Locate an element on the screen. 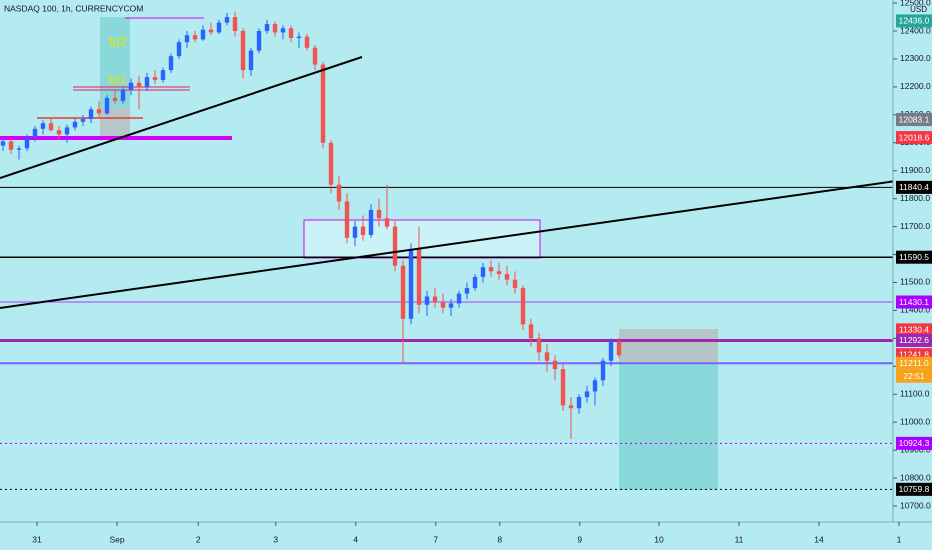 This screenshot has height=550, width=932. currency: USD is located at coordinates (918, 9).